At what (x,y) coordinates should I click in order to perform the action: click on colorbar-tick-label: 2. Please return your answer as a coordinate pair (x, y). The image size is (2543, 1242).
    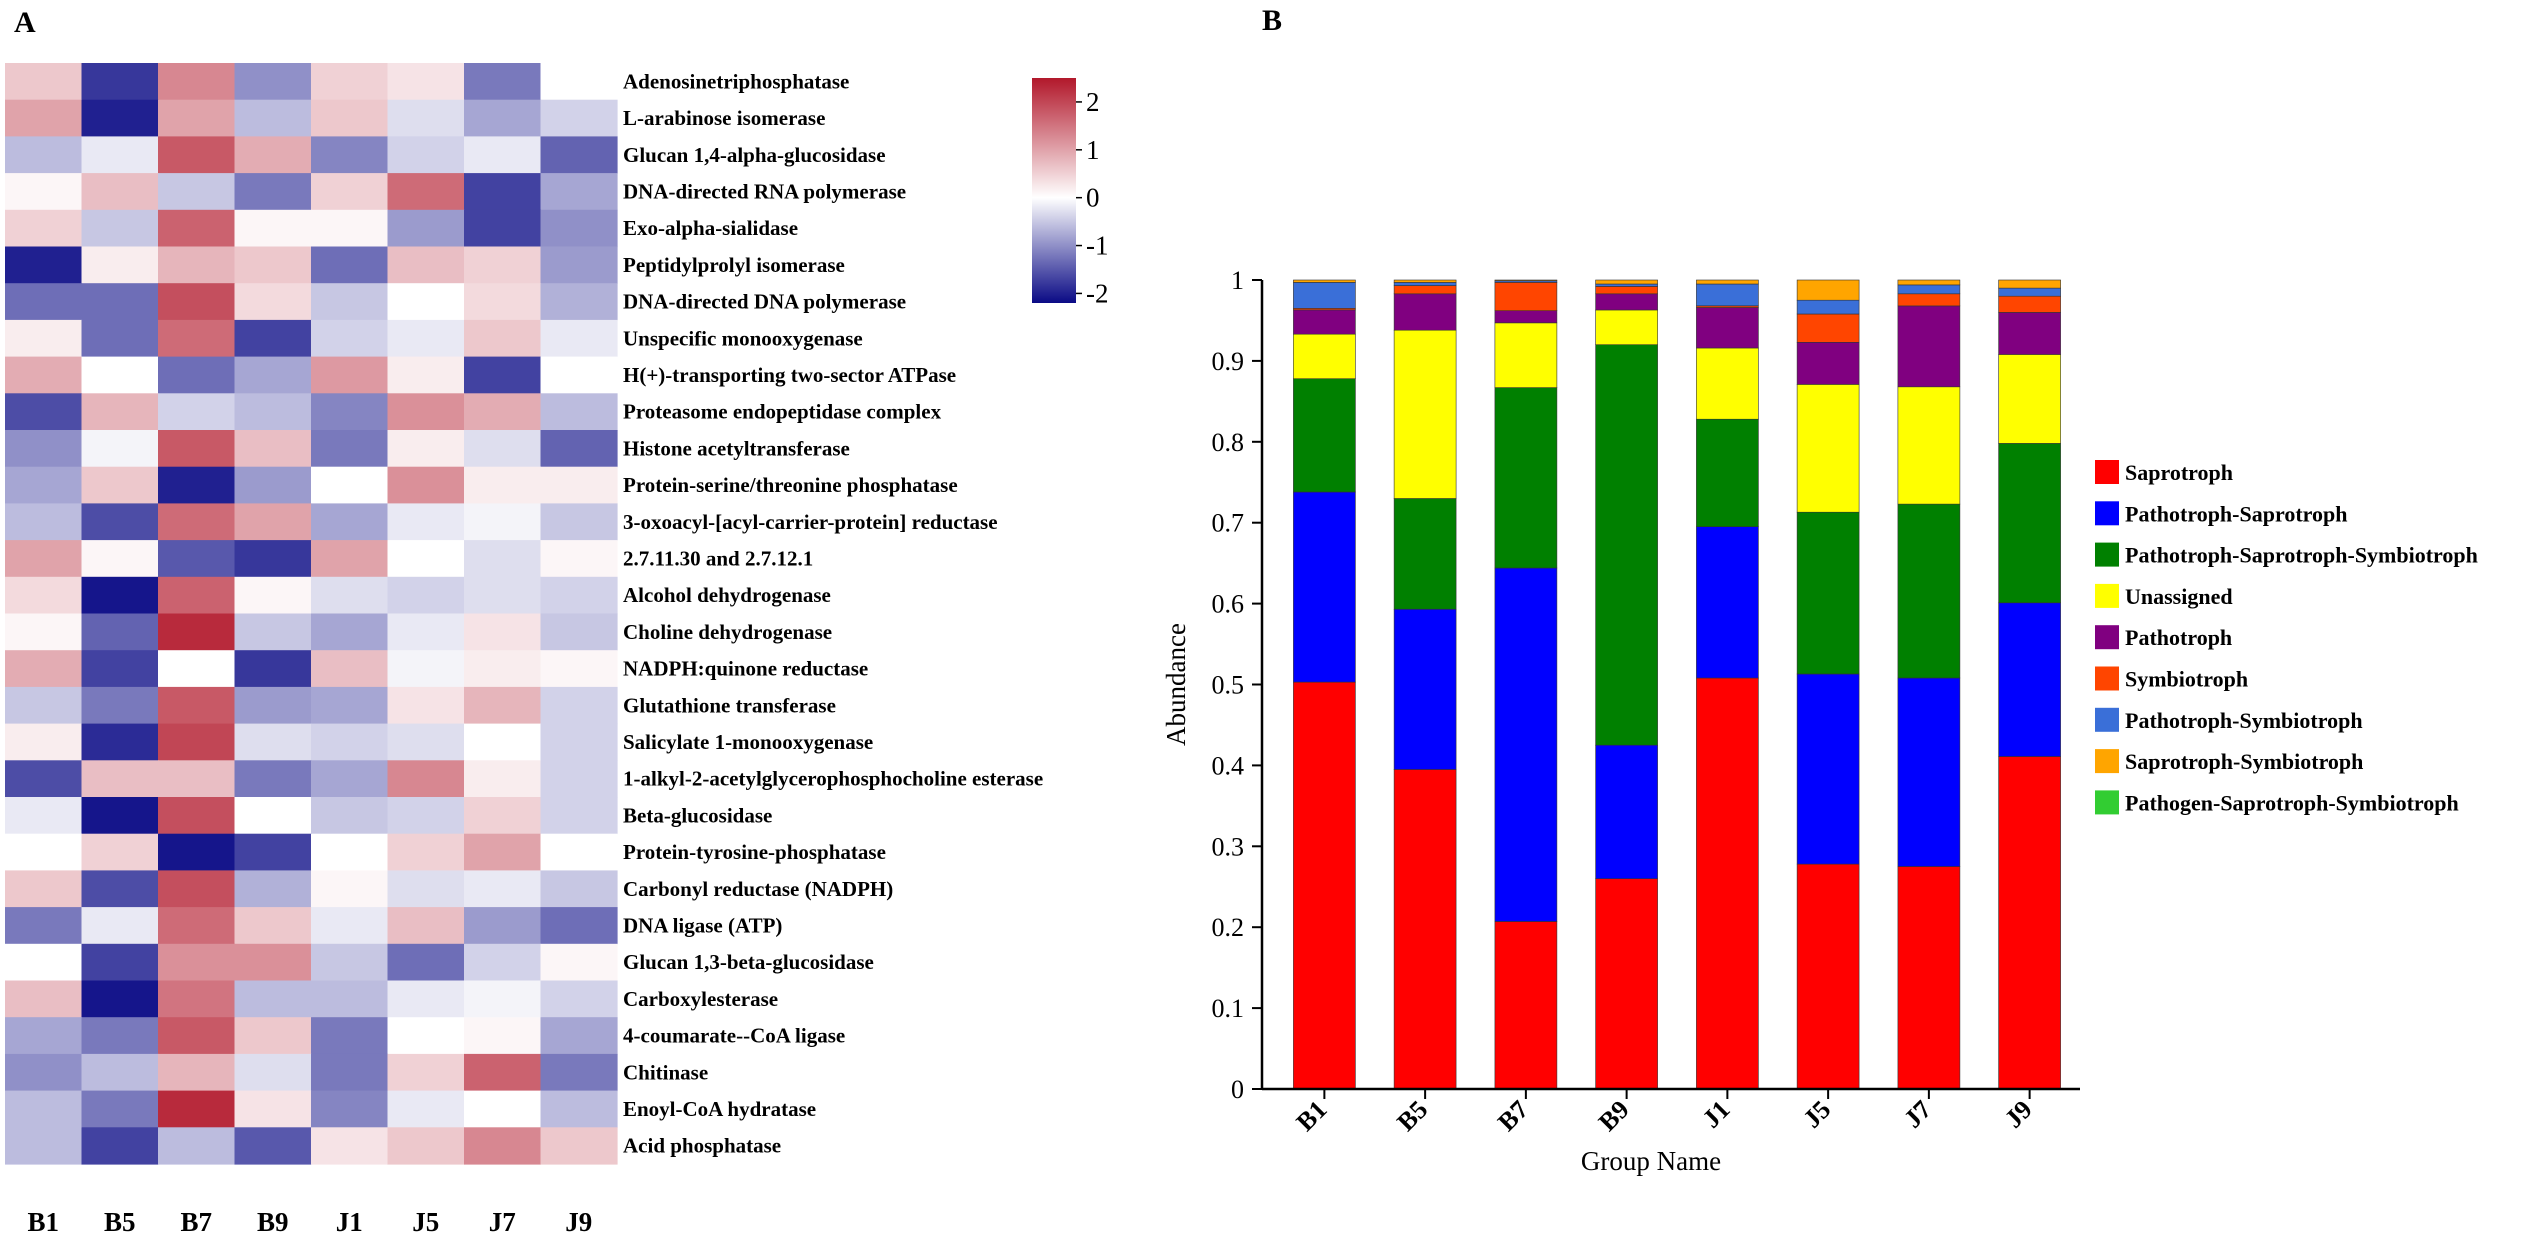
    Looking at the image, I should click on (1093, 102).